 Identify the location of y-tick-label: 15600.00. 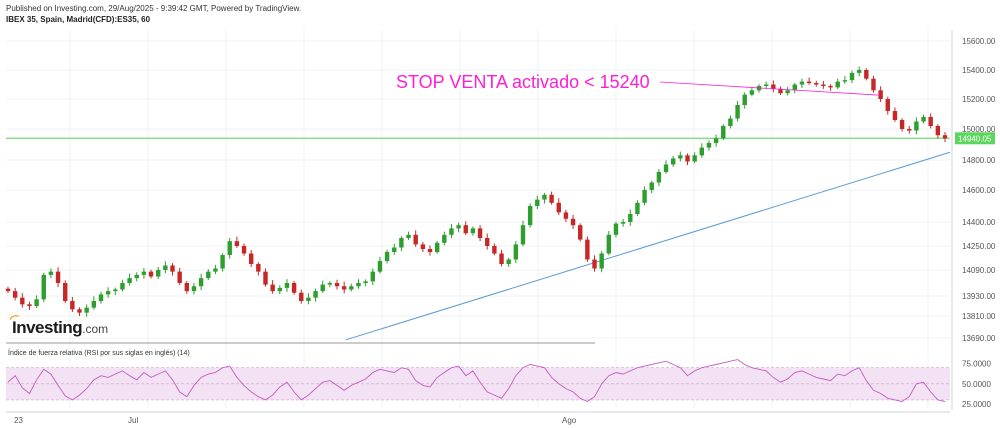
(979, 41).